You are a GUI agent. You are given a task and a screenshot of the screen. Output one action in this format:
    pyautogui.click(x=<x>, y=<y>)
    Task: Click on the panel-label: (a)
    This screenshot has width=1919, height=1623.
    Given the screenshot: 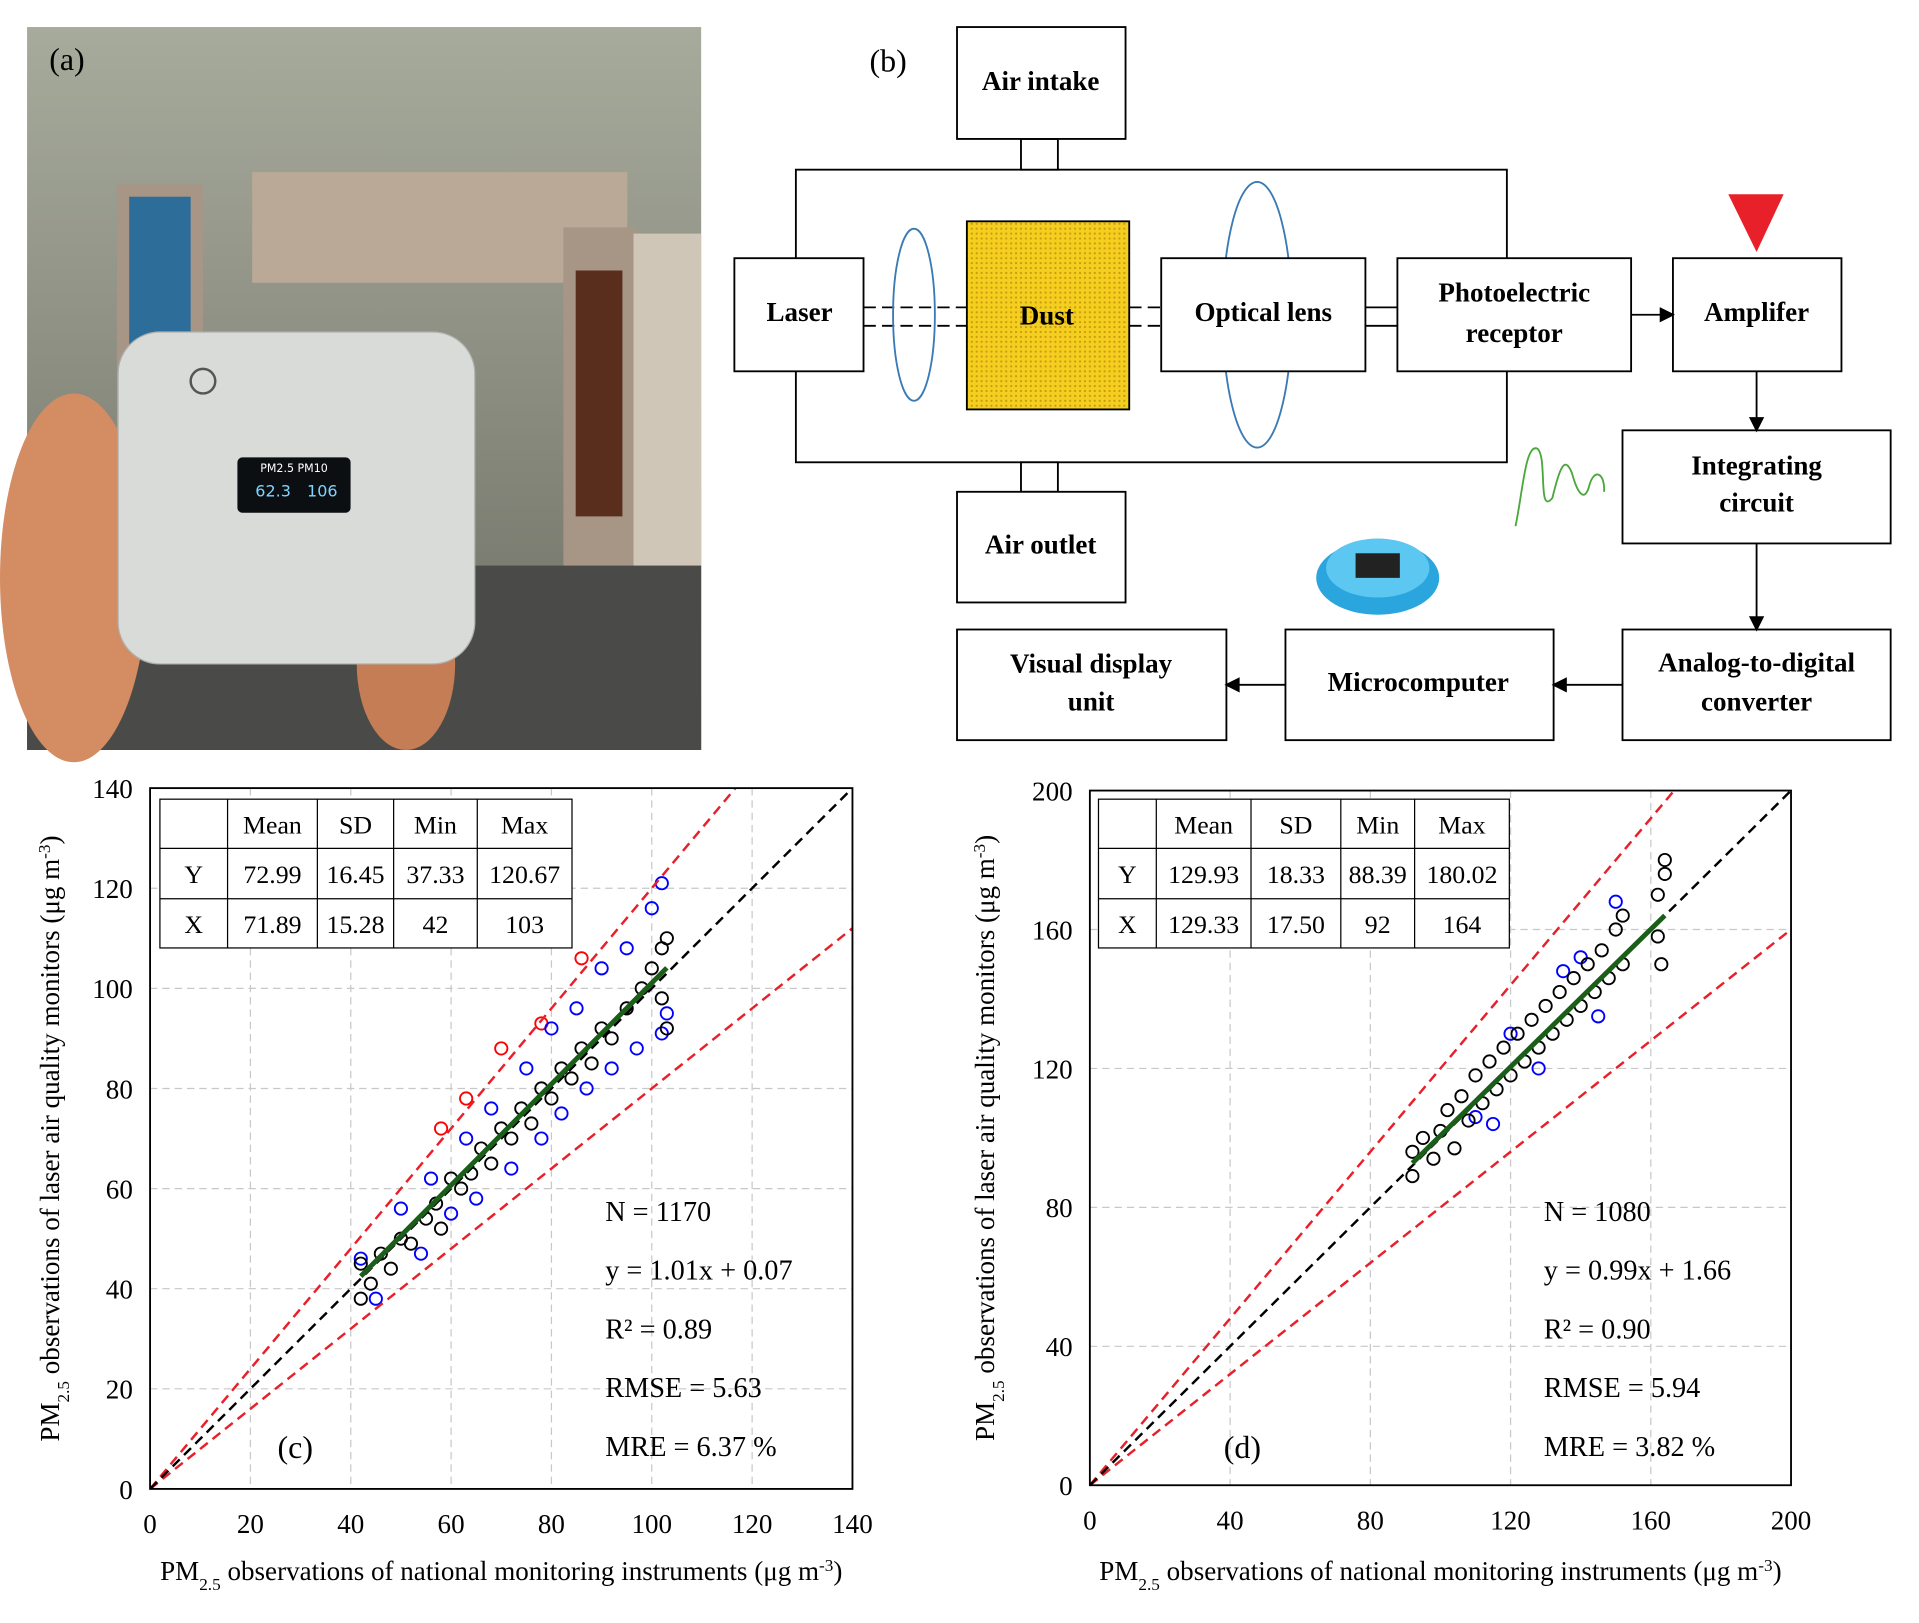 What is the action you would take?
    pyautogui.click(x=66, y=59)
    